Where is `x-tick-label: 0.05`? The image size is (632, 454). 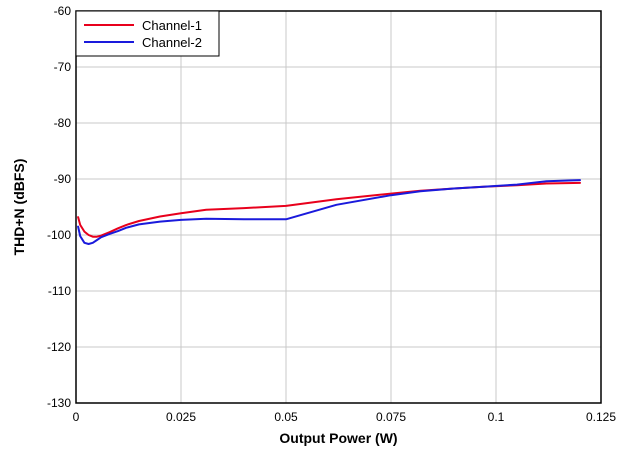
x-tick-label: 0.05 is located at coordinates (286, 417).